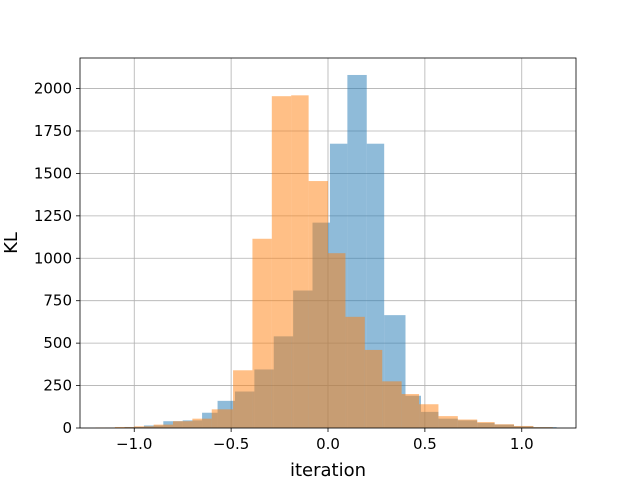 This screenshot has height=484, width=640. I want to click on x-tick-label: 0.5, so click(425, 444).